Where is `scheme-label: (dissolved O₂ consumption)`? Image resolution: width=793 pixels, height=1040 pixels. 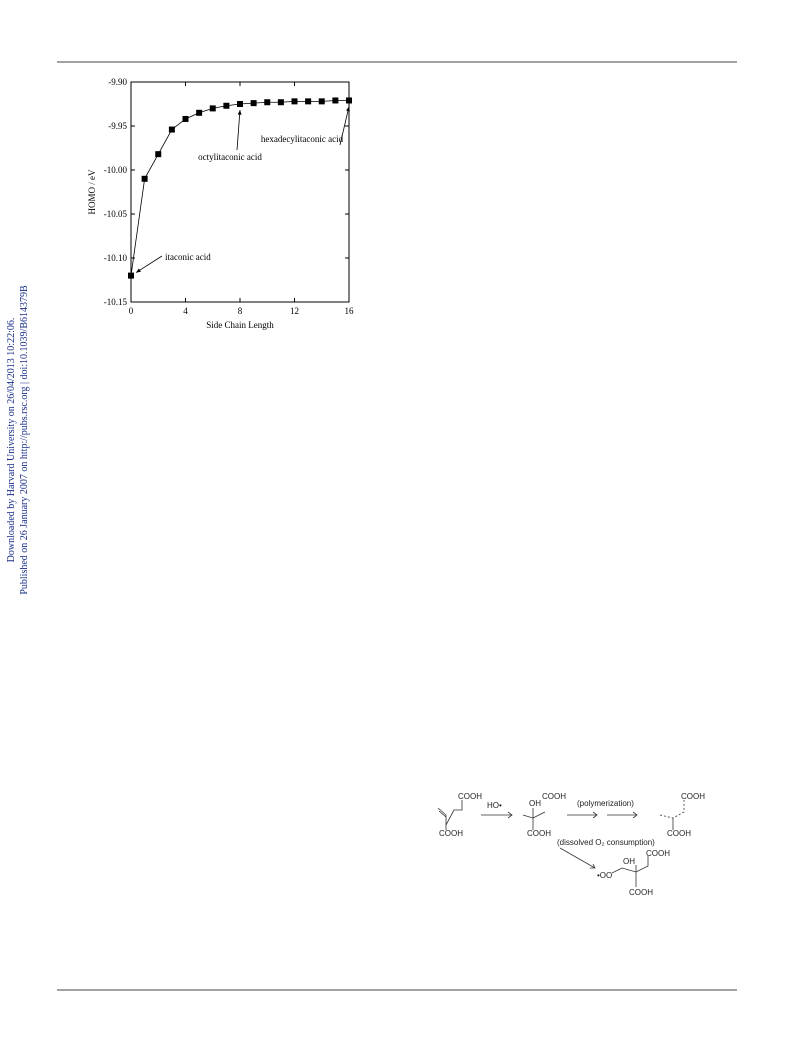
scheme-label: (dissolved O₂ consumption) is located at coordinates (606, 842).